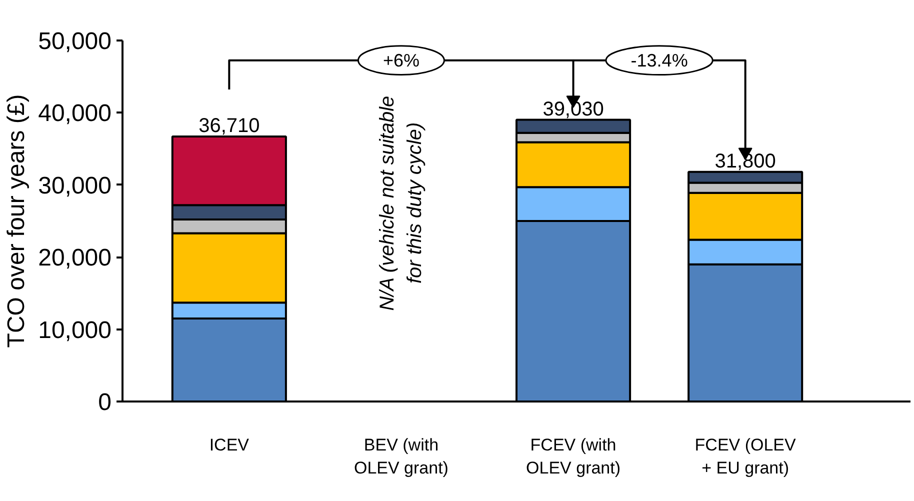  Describe the element at coordinates (659, 60) in the screenshot. I see `annotation: -13.4%` at that location.